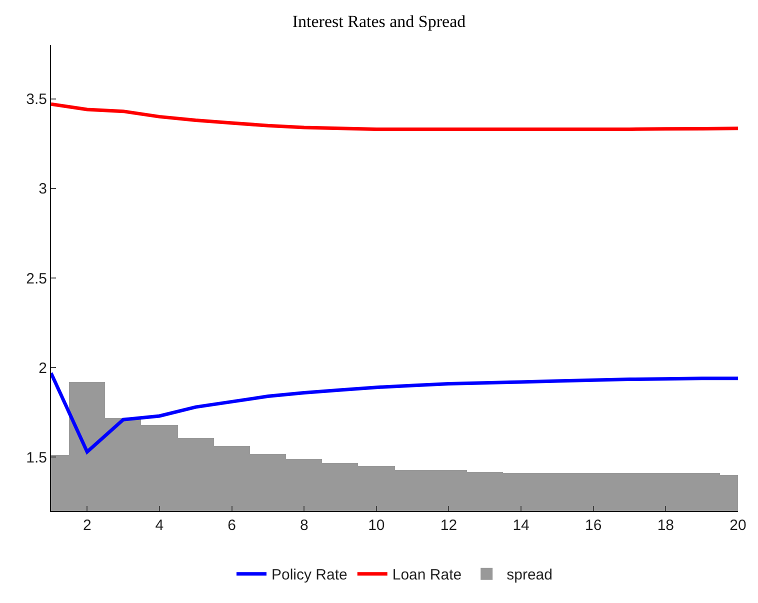  Describe the element at coordinates (529, 575) in the screenshot. I see `legend-label: spread` at that location.